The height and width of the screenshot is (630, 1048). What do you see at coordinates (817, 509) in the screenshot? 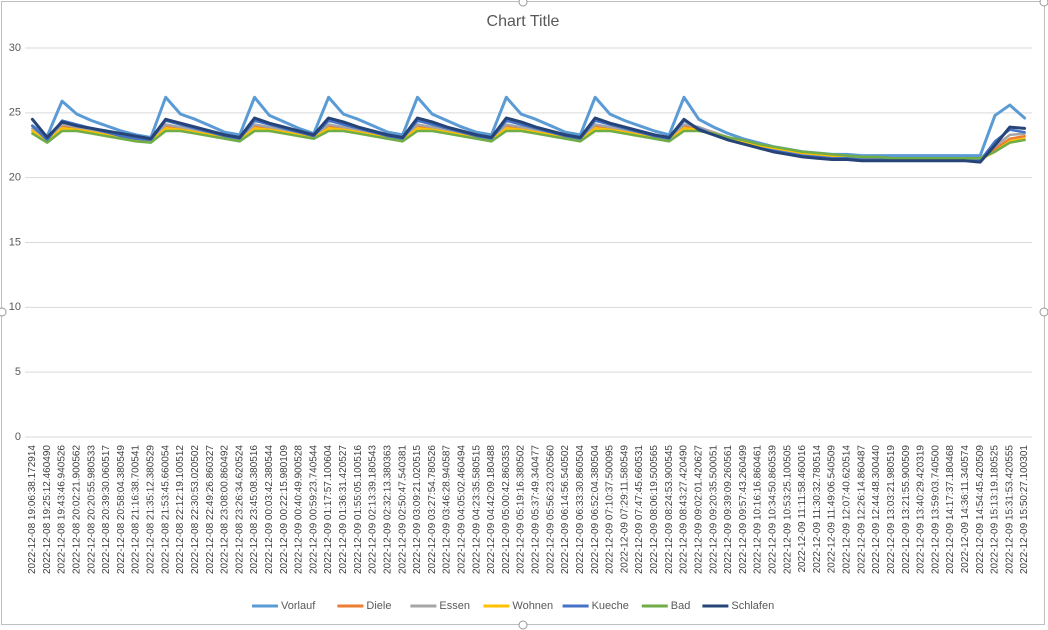
I see `x-tick-label: 2022-12-09 11:30:32.780514` at bounding box center [817, 509].